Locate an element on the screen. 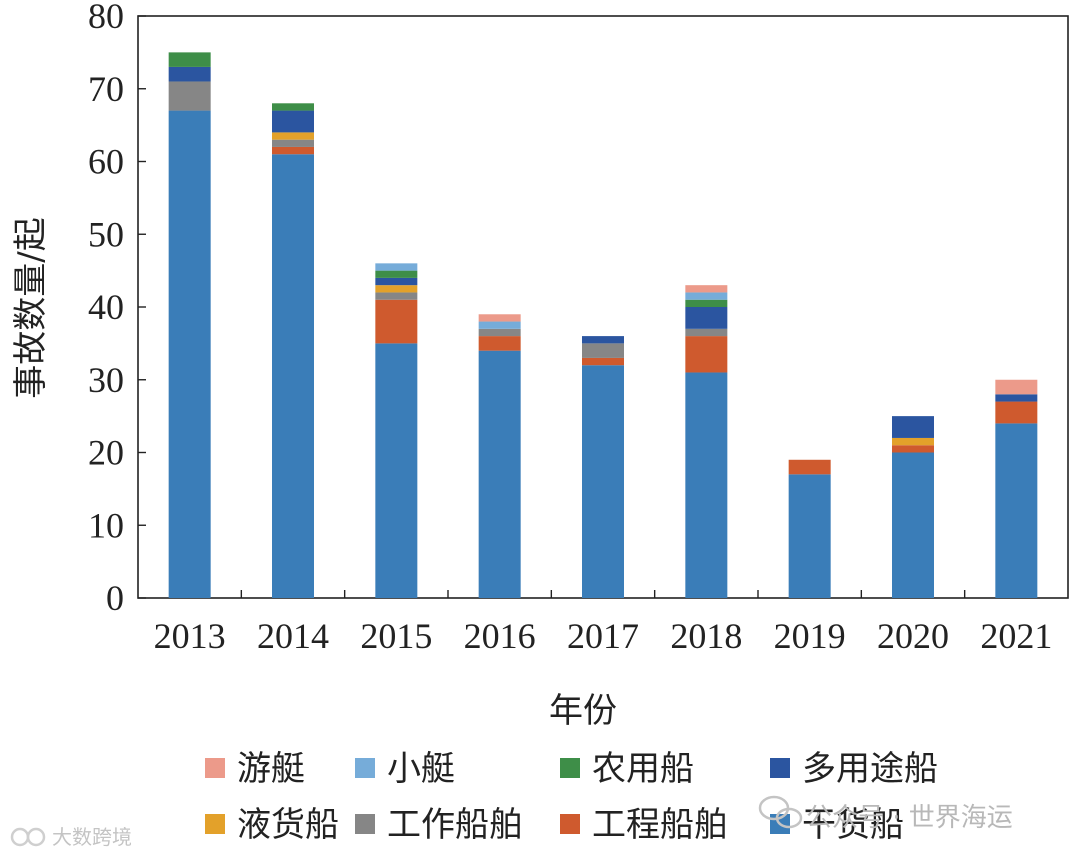 The height and width of the screenshot is (860, 1080). y-tick-label: 30 is located at coordinates (106, 380).